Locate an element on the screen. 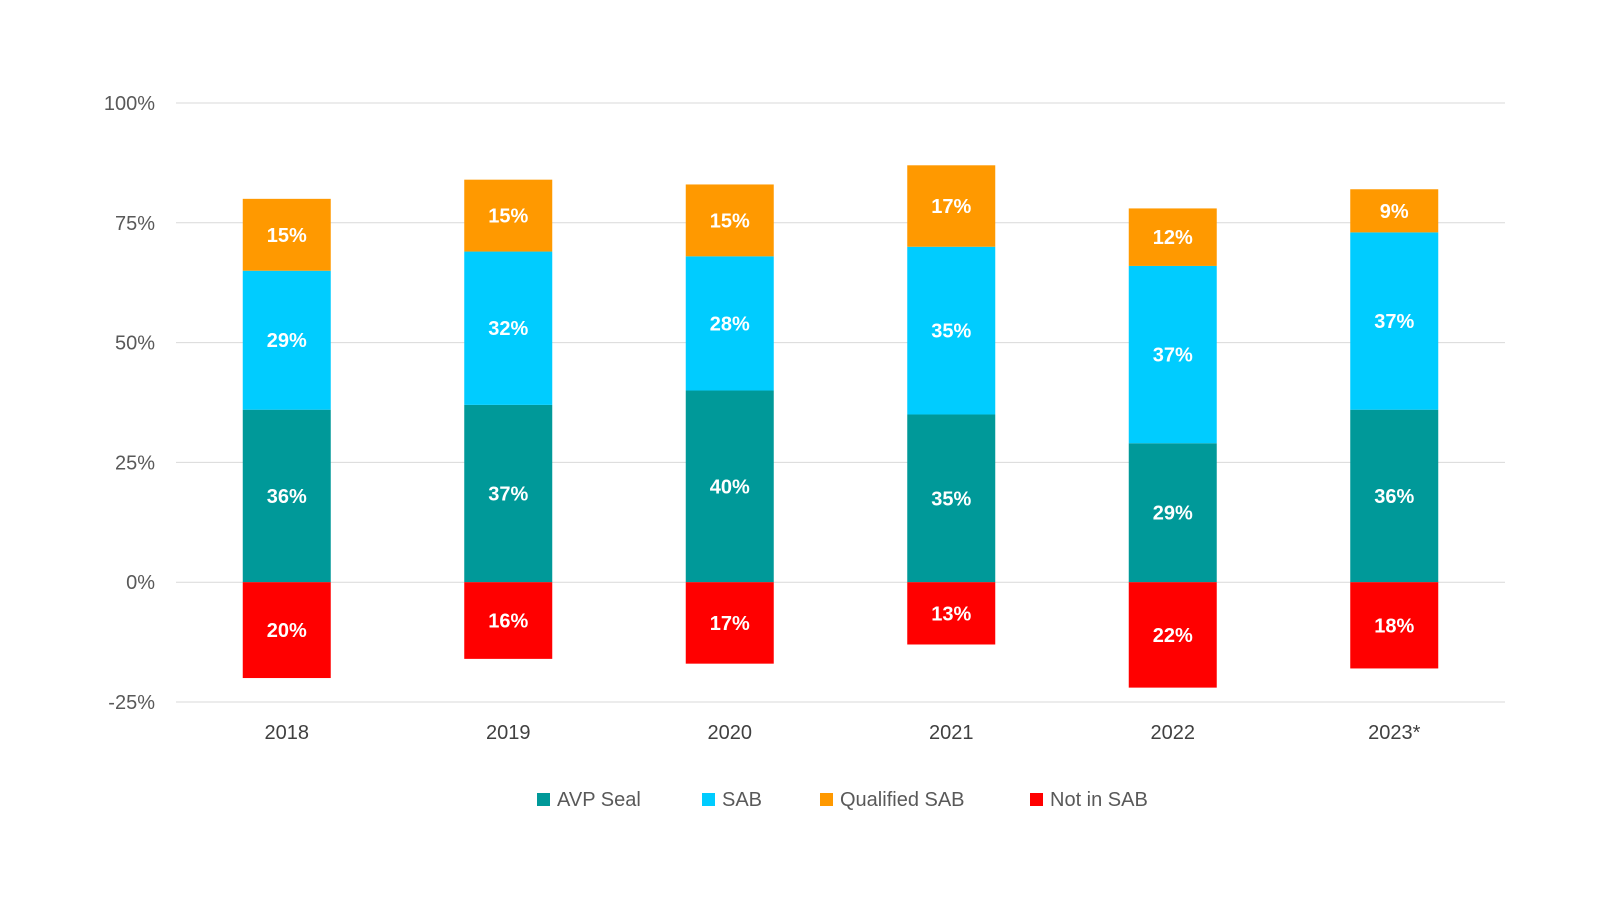 The height and width of the screenshot is (900, 1600). x-tick-label: 2022 is located at coordinates (1173, 733).